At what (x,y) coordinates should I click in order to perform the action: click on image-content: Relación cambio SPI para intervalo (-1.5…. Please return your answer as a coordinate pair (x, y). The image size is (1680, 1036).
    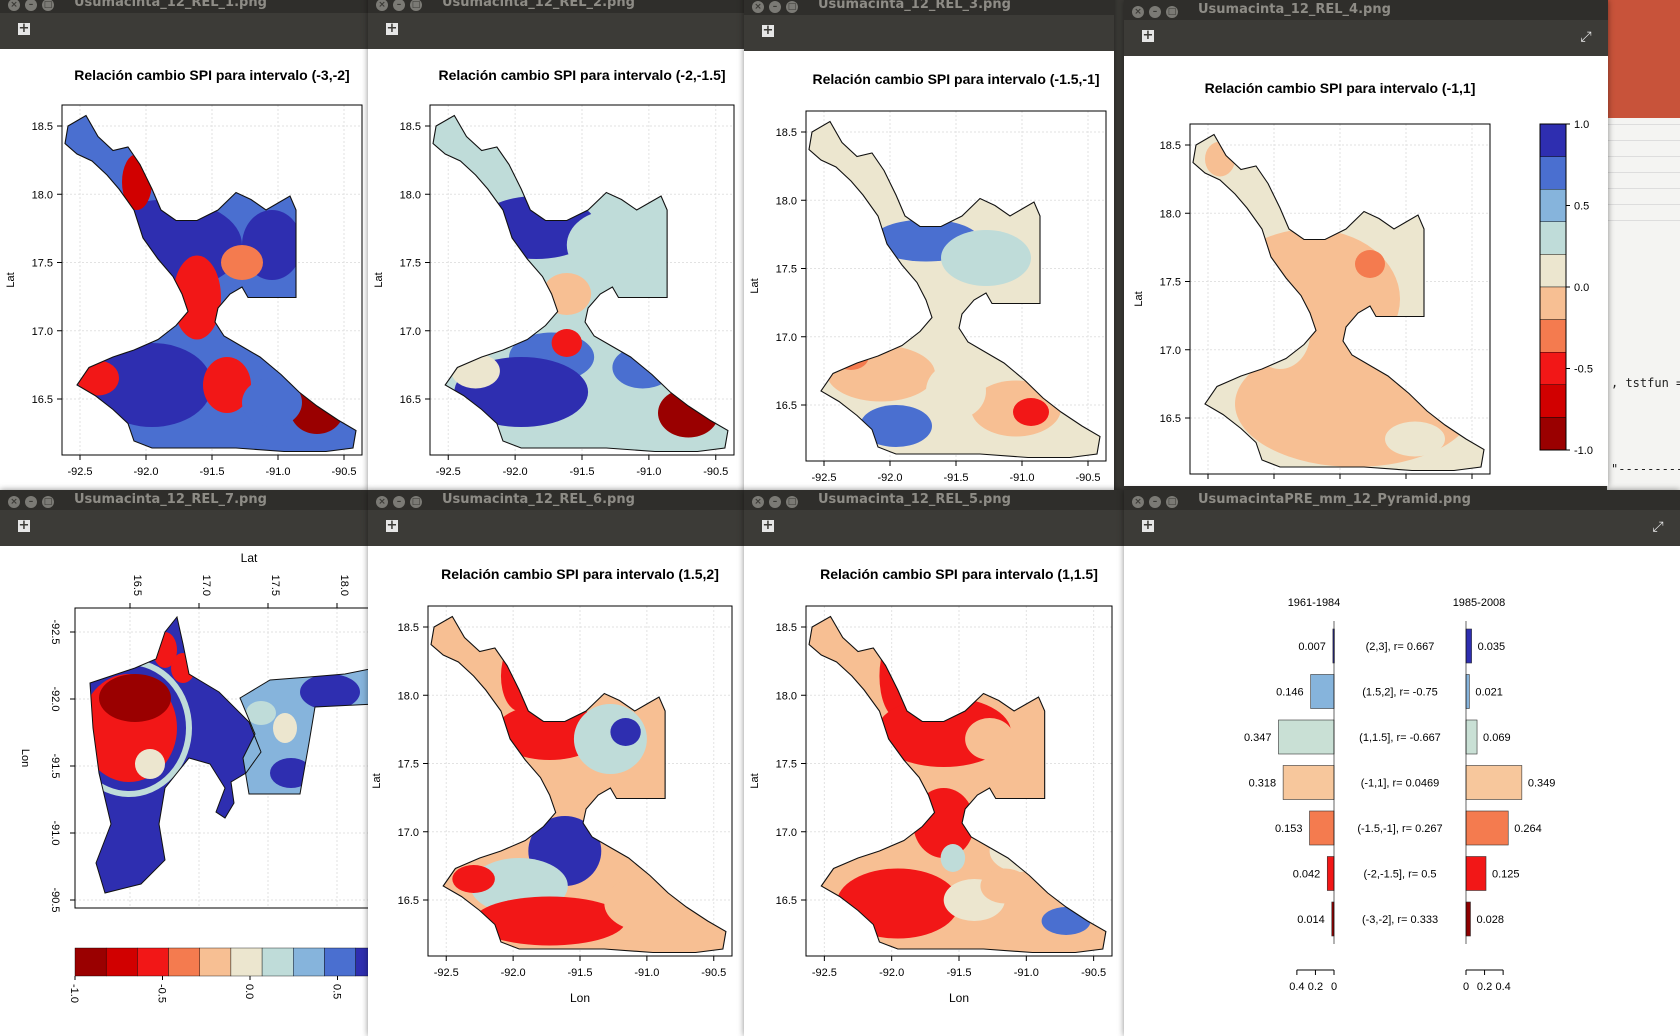
    Looking at the image, I should click on (929, 273).